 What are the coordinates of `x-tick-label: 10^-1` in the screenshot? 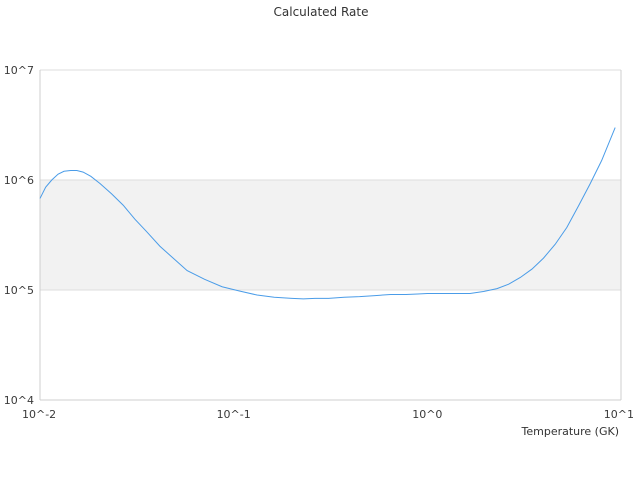 It's located at (234, 414).